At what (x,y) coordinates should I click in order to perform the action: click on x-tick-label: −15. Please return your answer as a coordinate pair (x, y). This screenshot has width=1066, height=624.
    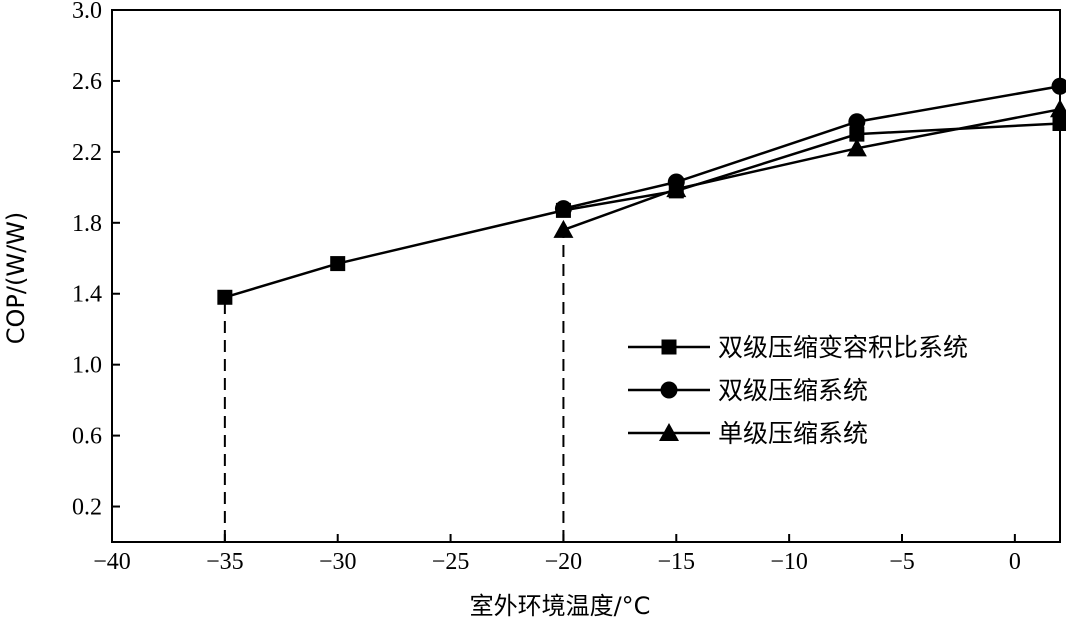
    Looking at the image, I should click on (677, 562).